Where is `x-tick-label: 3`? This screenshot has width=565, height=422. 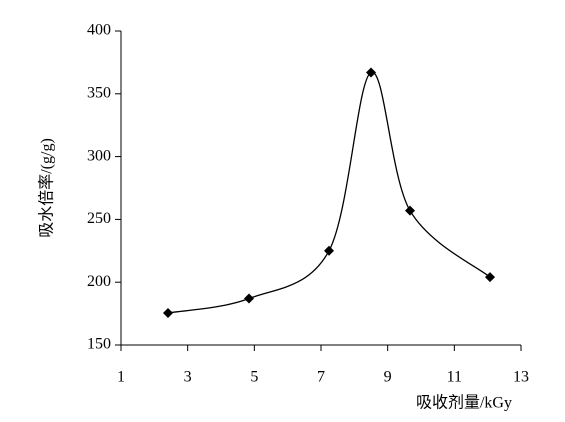
x-tick-label: 3 is located at coordinates (188, 377).